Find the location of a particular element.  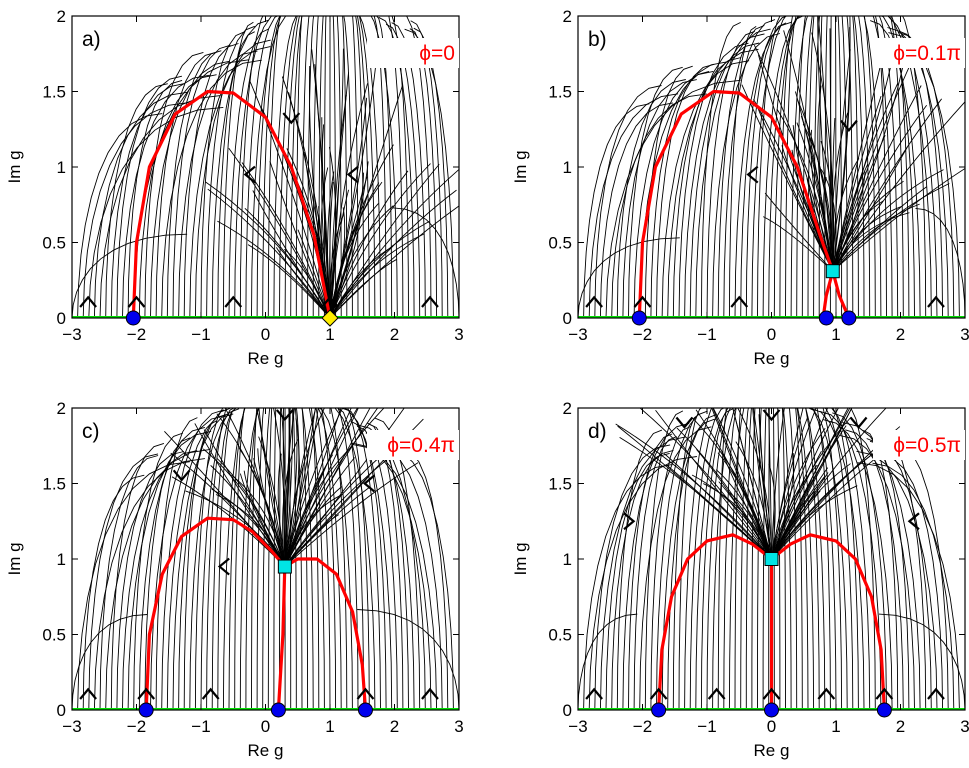

phi-label: ϕ=0.4π is located at coordinates (421, 445).